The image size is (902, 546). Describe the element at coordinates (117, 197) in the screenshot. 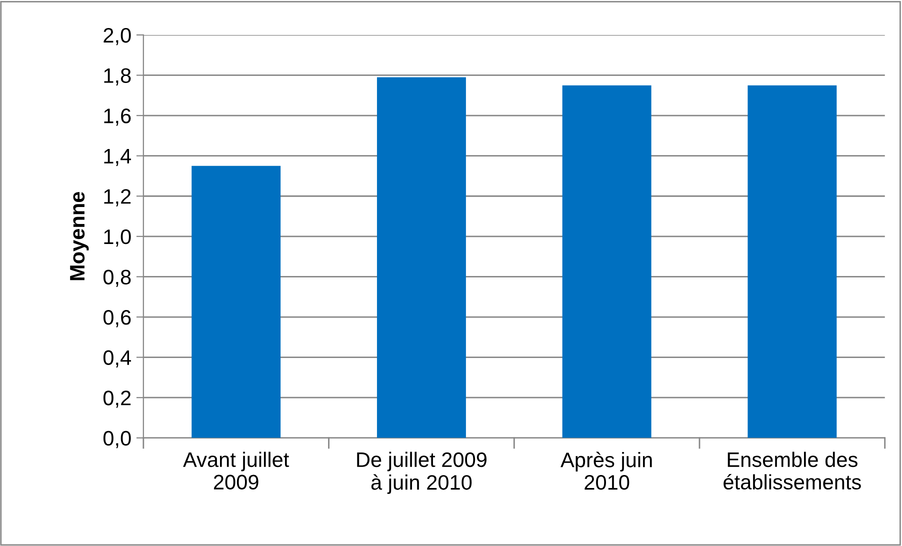

I see `y-tick-label: 1,2` at that location.